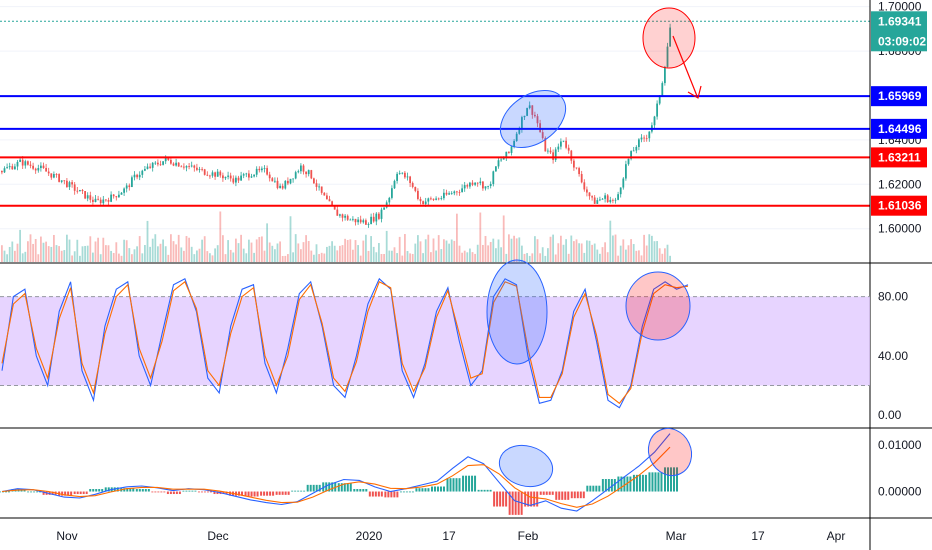  What do you see at coordinates (893, 356) in the screenshot?
I see `stochastic-axis: 80.00 40.00 0.00` at bounding box center [893, 356].